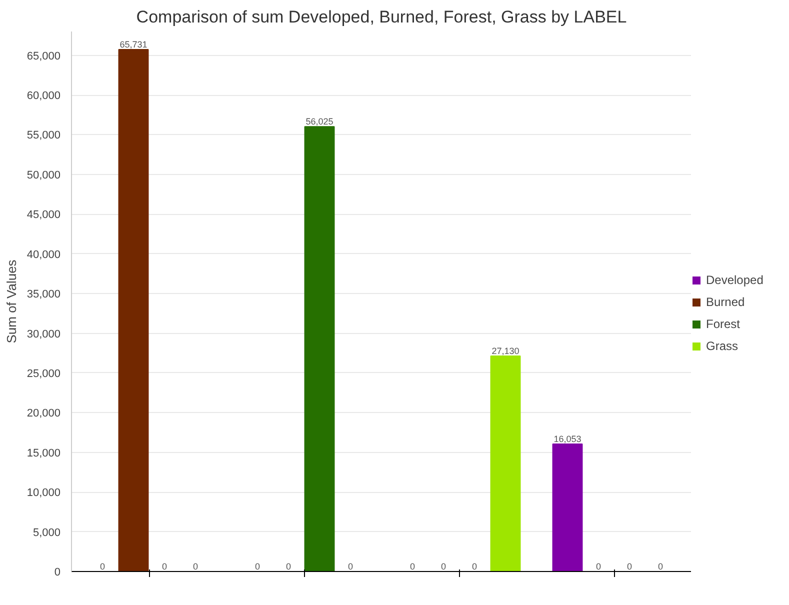  What do you see at coordinates (381, 17) in the screenshot?
I see `chart-title: Comparison of sum Developed, Burned, Forest, Grass by LABEL` at bounding box center [381, 17].